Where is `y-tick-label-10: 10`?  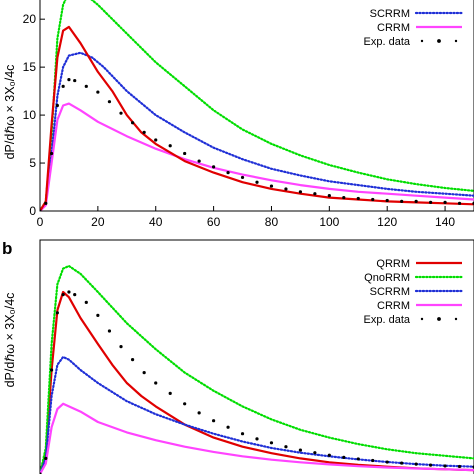 y-tick-label-10: 10 is located at coordinates (30, 115).